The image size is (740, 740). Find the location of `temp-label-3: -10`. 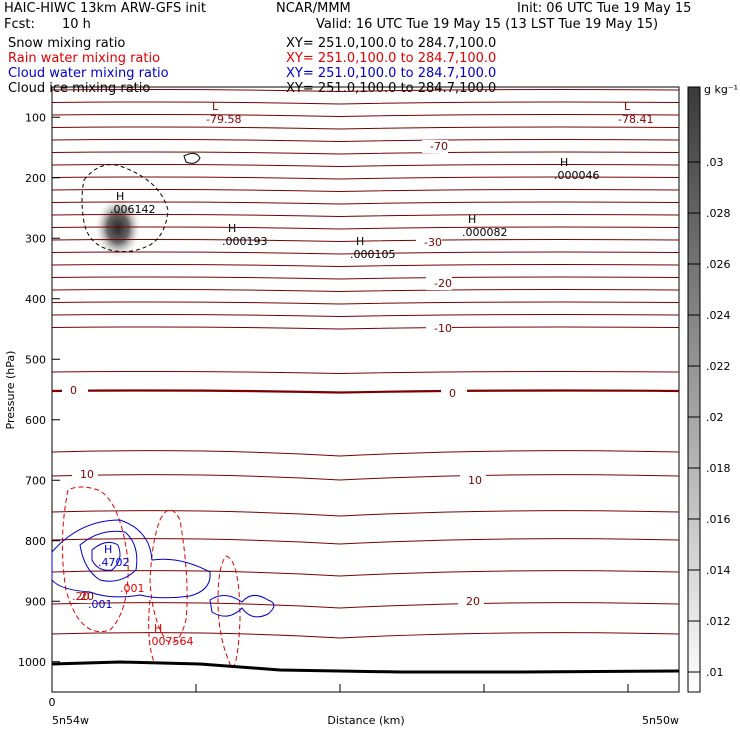

temp-label-3: -10 is located at coordinates (443, 328).